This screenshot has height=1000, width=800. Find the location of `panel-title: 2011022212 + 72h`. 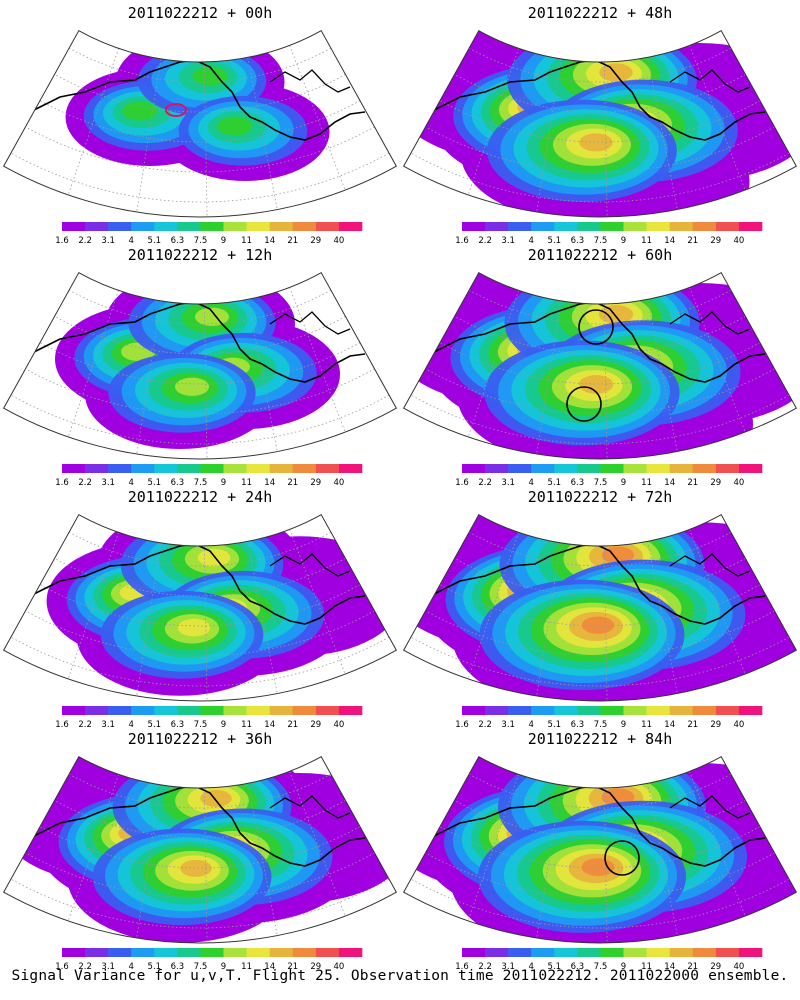

panel-title: 2011022212 + 72h is located at coordinates (600, 497).